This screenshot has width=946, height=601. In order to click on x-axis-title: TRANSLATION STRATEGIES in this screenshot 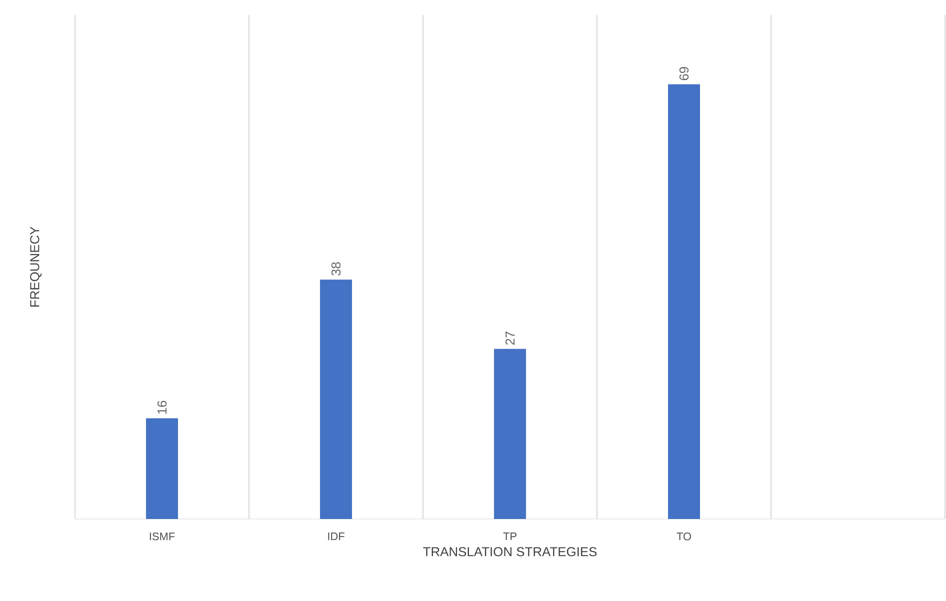, I will do `click(510, 551)`.